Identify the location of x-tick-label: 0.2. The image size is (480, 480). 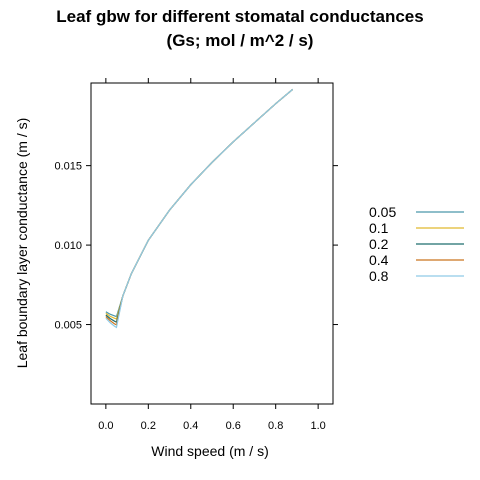
(148, 426).